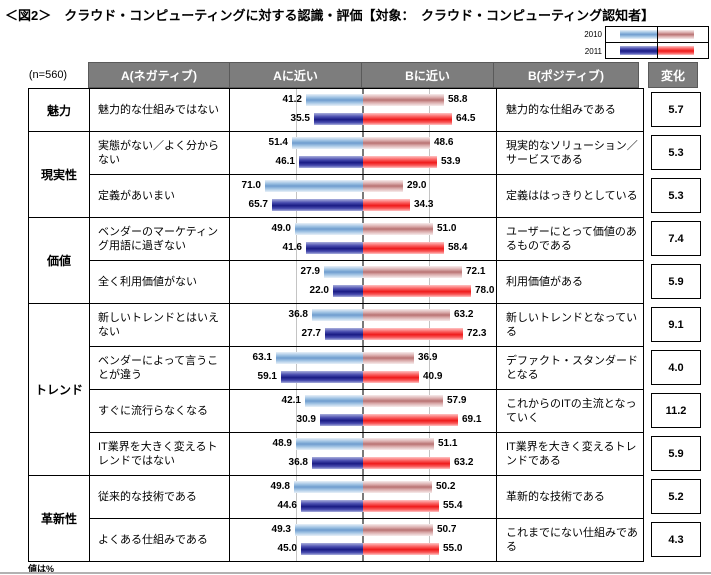 The image size is (711, 575). Describe the element at coordinates (281, 529) in the screenshot. I see `value-a-bars-2010: 49.3` at that location.